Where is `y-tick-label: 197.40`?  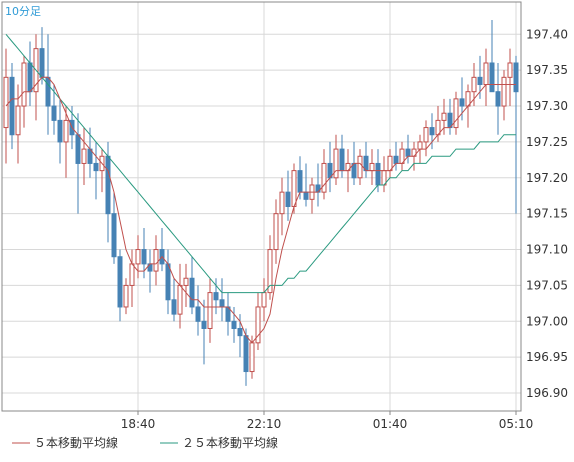 y-tick-label: 197.40 is located at coordinates (547, 34).